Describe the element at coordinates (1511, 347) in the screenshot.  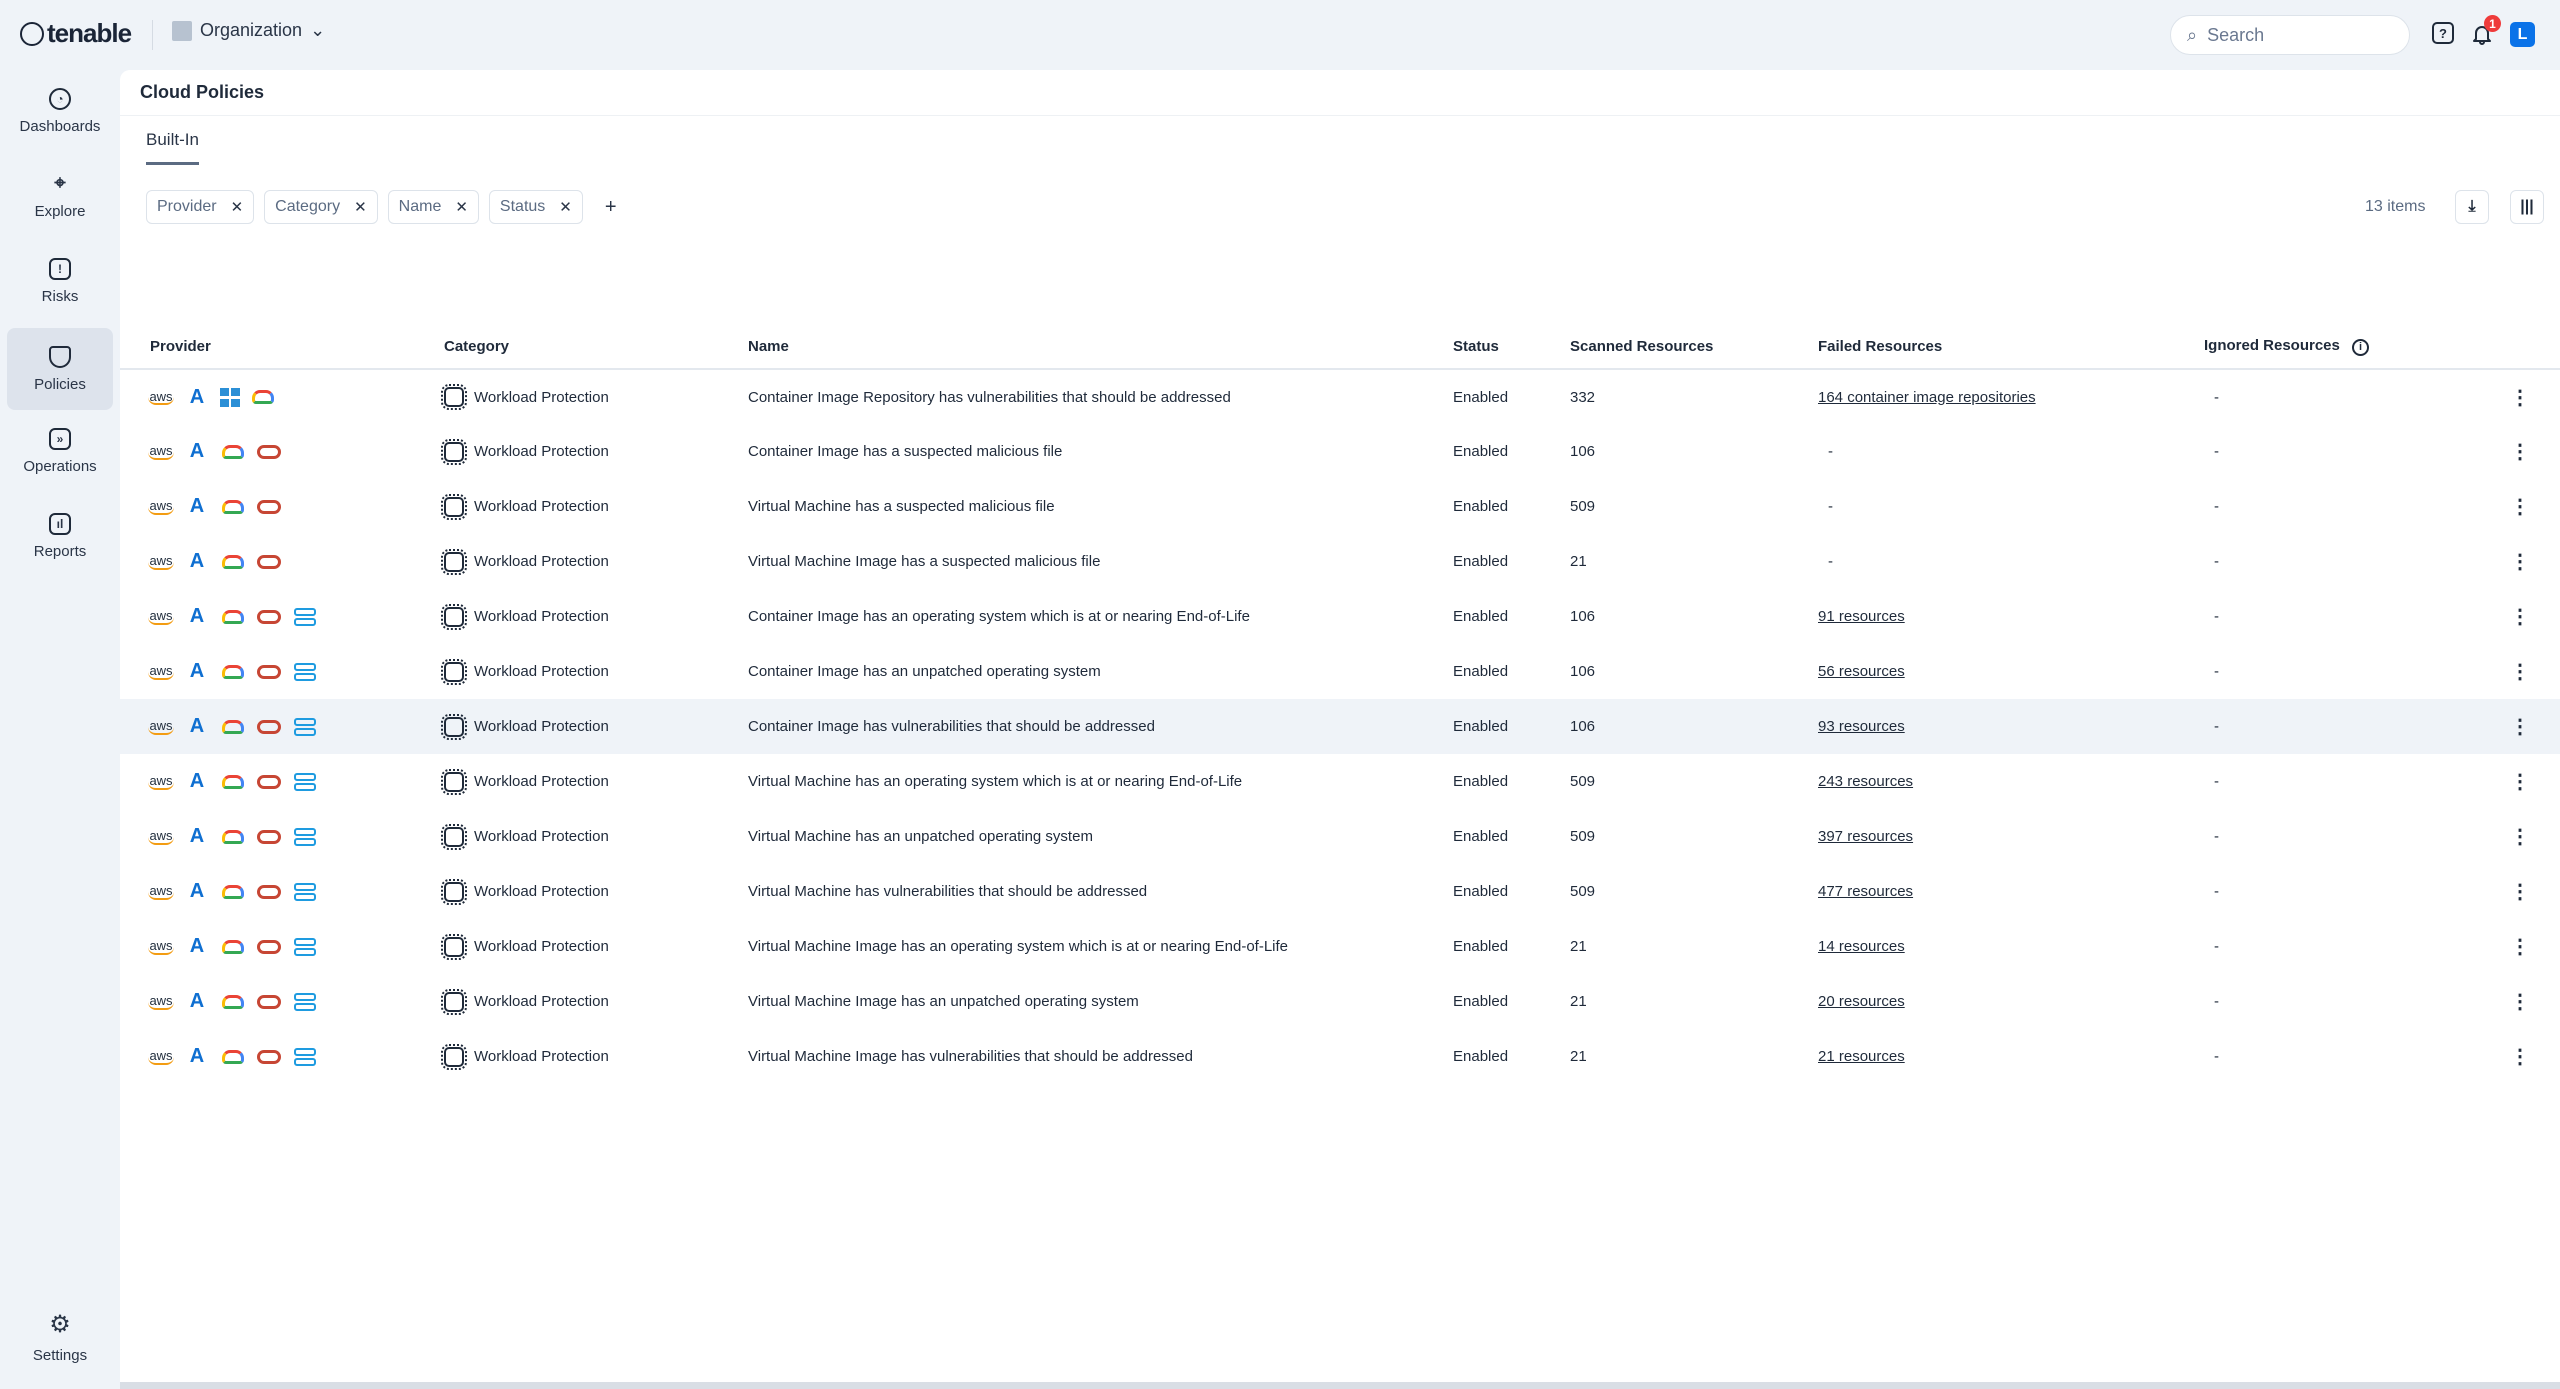
I see `col-status: Status` at that location.